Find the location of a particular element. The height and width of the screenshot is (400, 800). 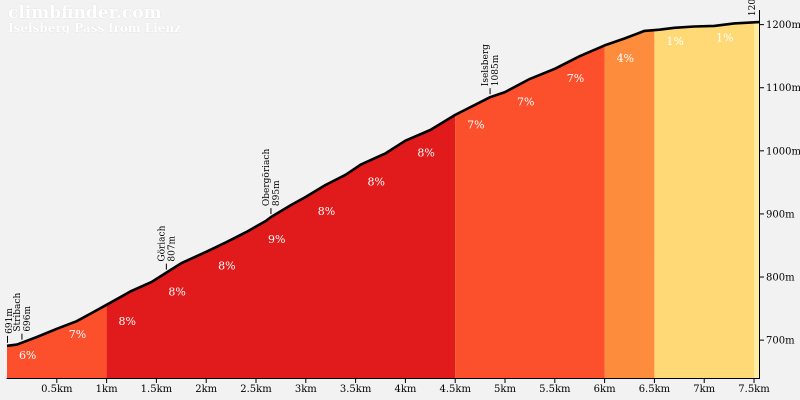

x-tick-label: 1.5km is located at coordinates (157, 389).